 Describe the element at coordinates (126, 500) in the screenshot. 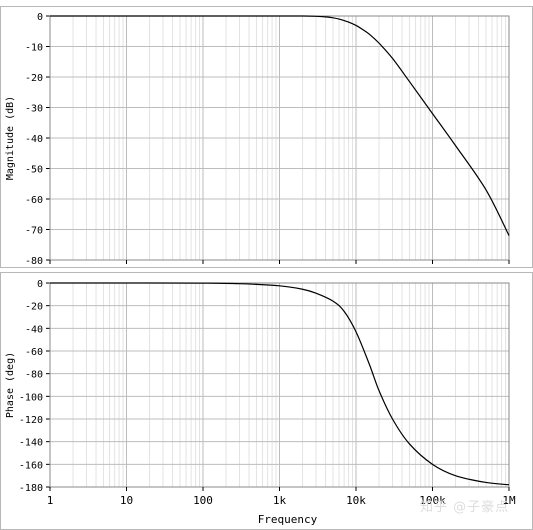

I see `x-tick-label: 10` at that location.